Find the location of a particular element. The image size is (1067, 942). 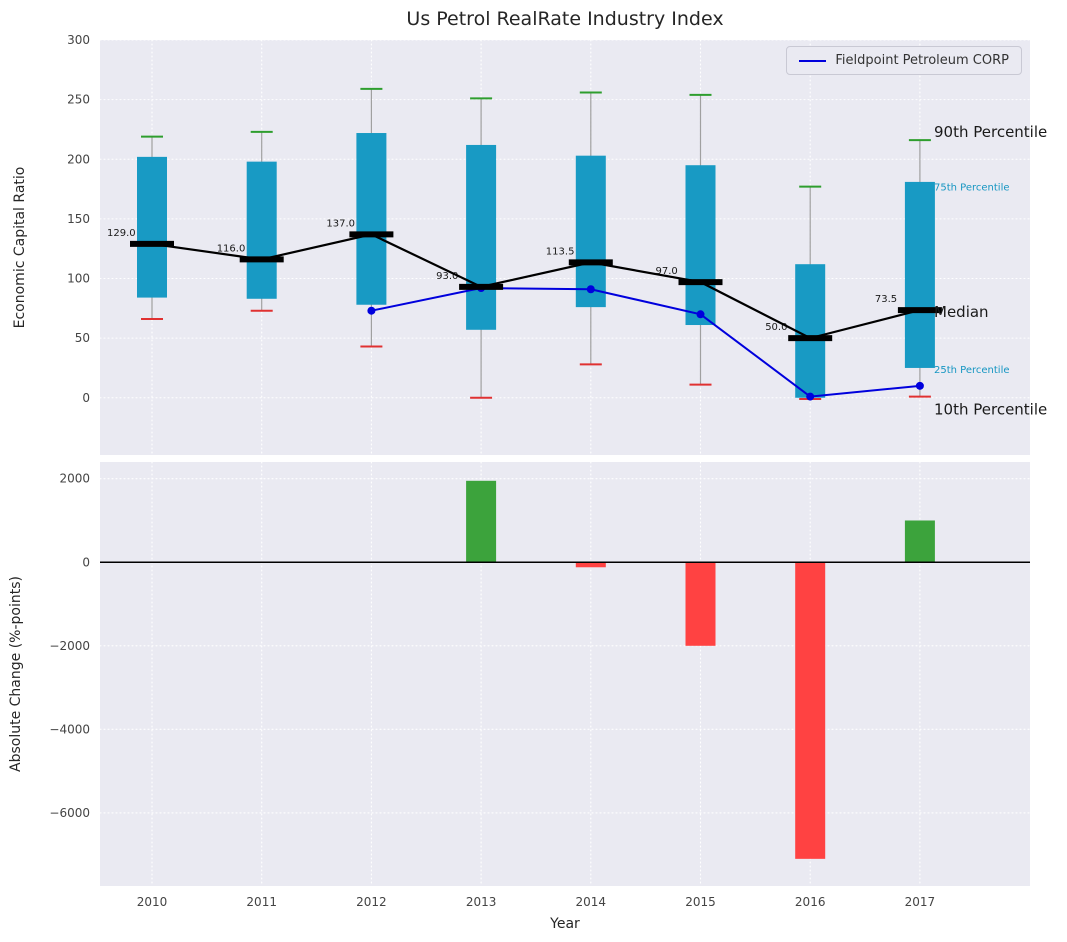

median-label-2011: 116.0 is located at coordinates (231, 248).